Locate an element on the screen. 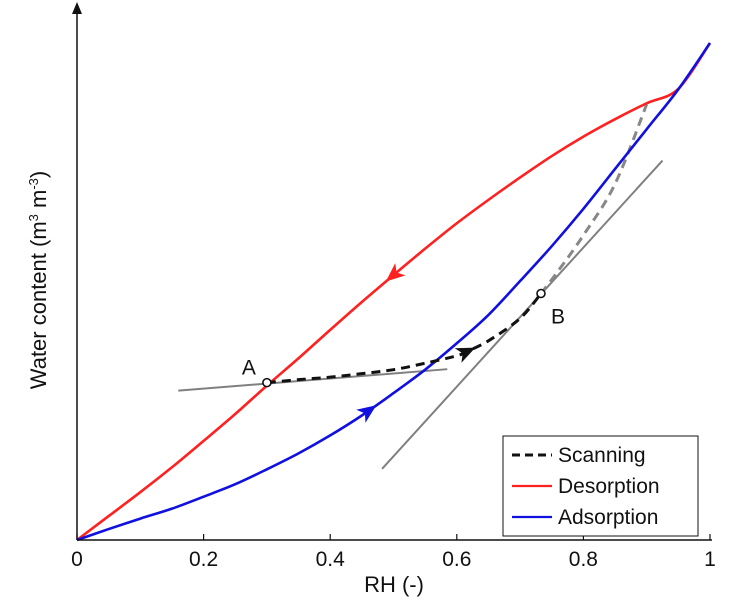 The image size is (738, 613). legend: Scanning Desorption Adsorption is located at coordinates (600, 486).